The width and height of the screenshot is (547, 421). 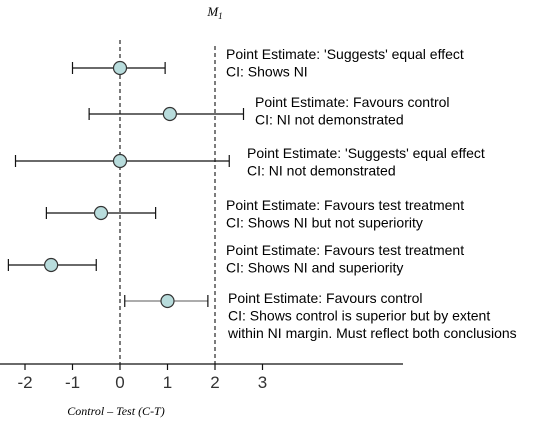 What do you see at coordinates (314, 268) in the screenshot?
I see `row-label-line: CI: Shows NI and superiority` at bounding box center [314, 268].